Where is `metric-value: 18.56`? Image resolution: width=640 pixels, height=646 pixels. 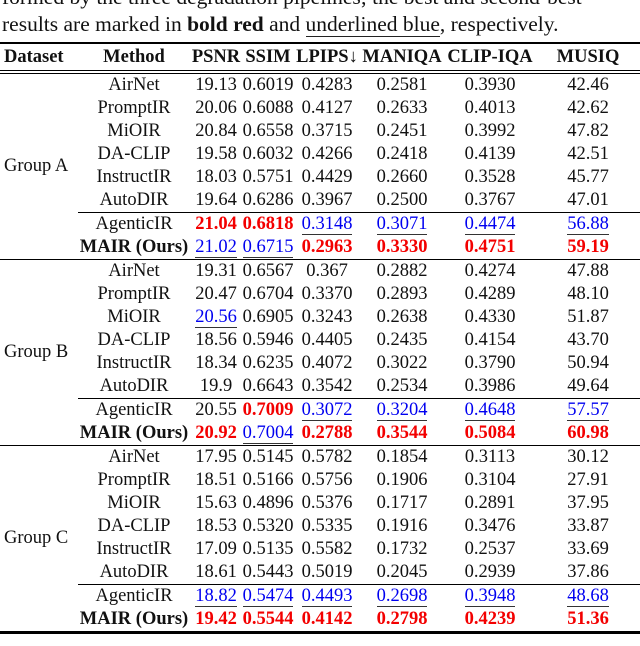
metric-value: 18.56 is located at coordinates (216, 340).